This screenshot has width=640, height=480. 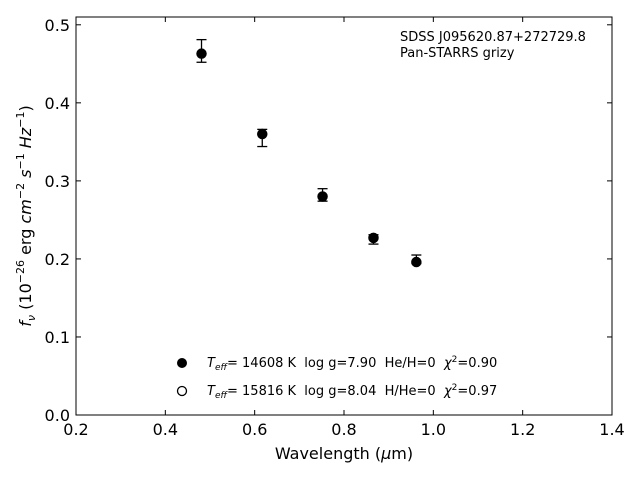 I want to click on x-tick-label: 1.4, so click(x=611, y=429).